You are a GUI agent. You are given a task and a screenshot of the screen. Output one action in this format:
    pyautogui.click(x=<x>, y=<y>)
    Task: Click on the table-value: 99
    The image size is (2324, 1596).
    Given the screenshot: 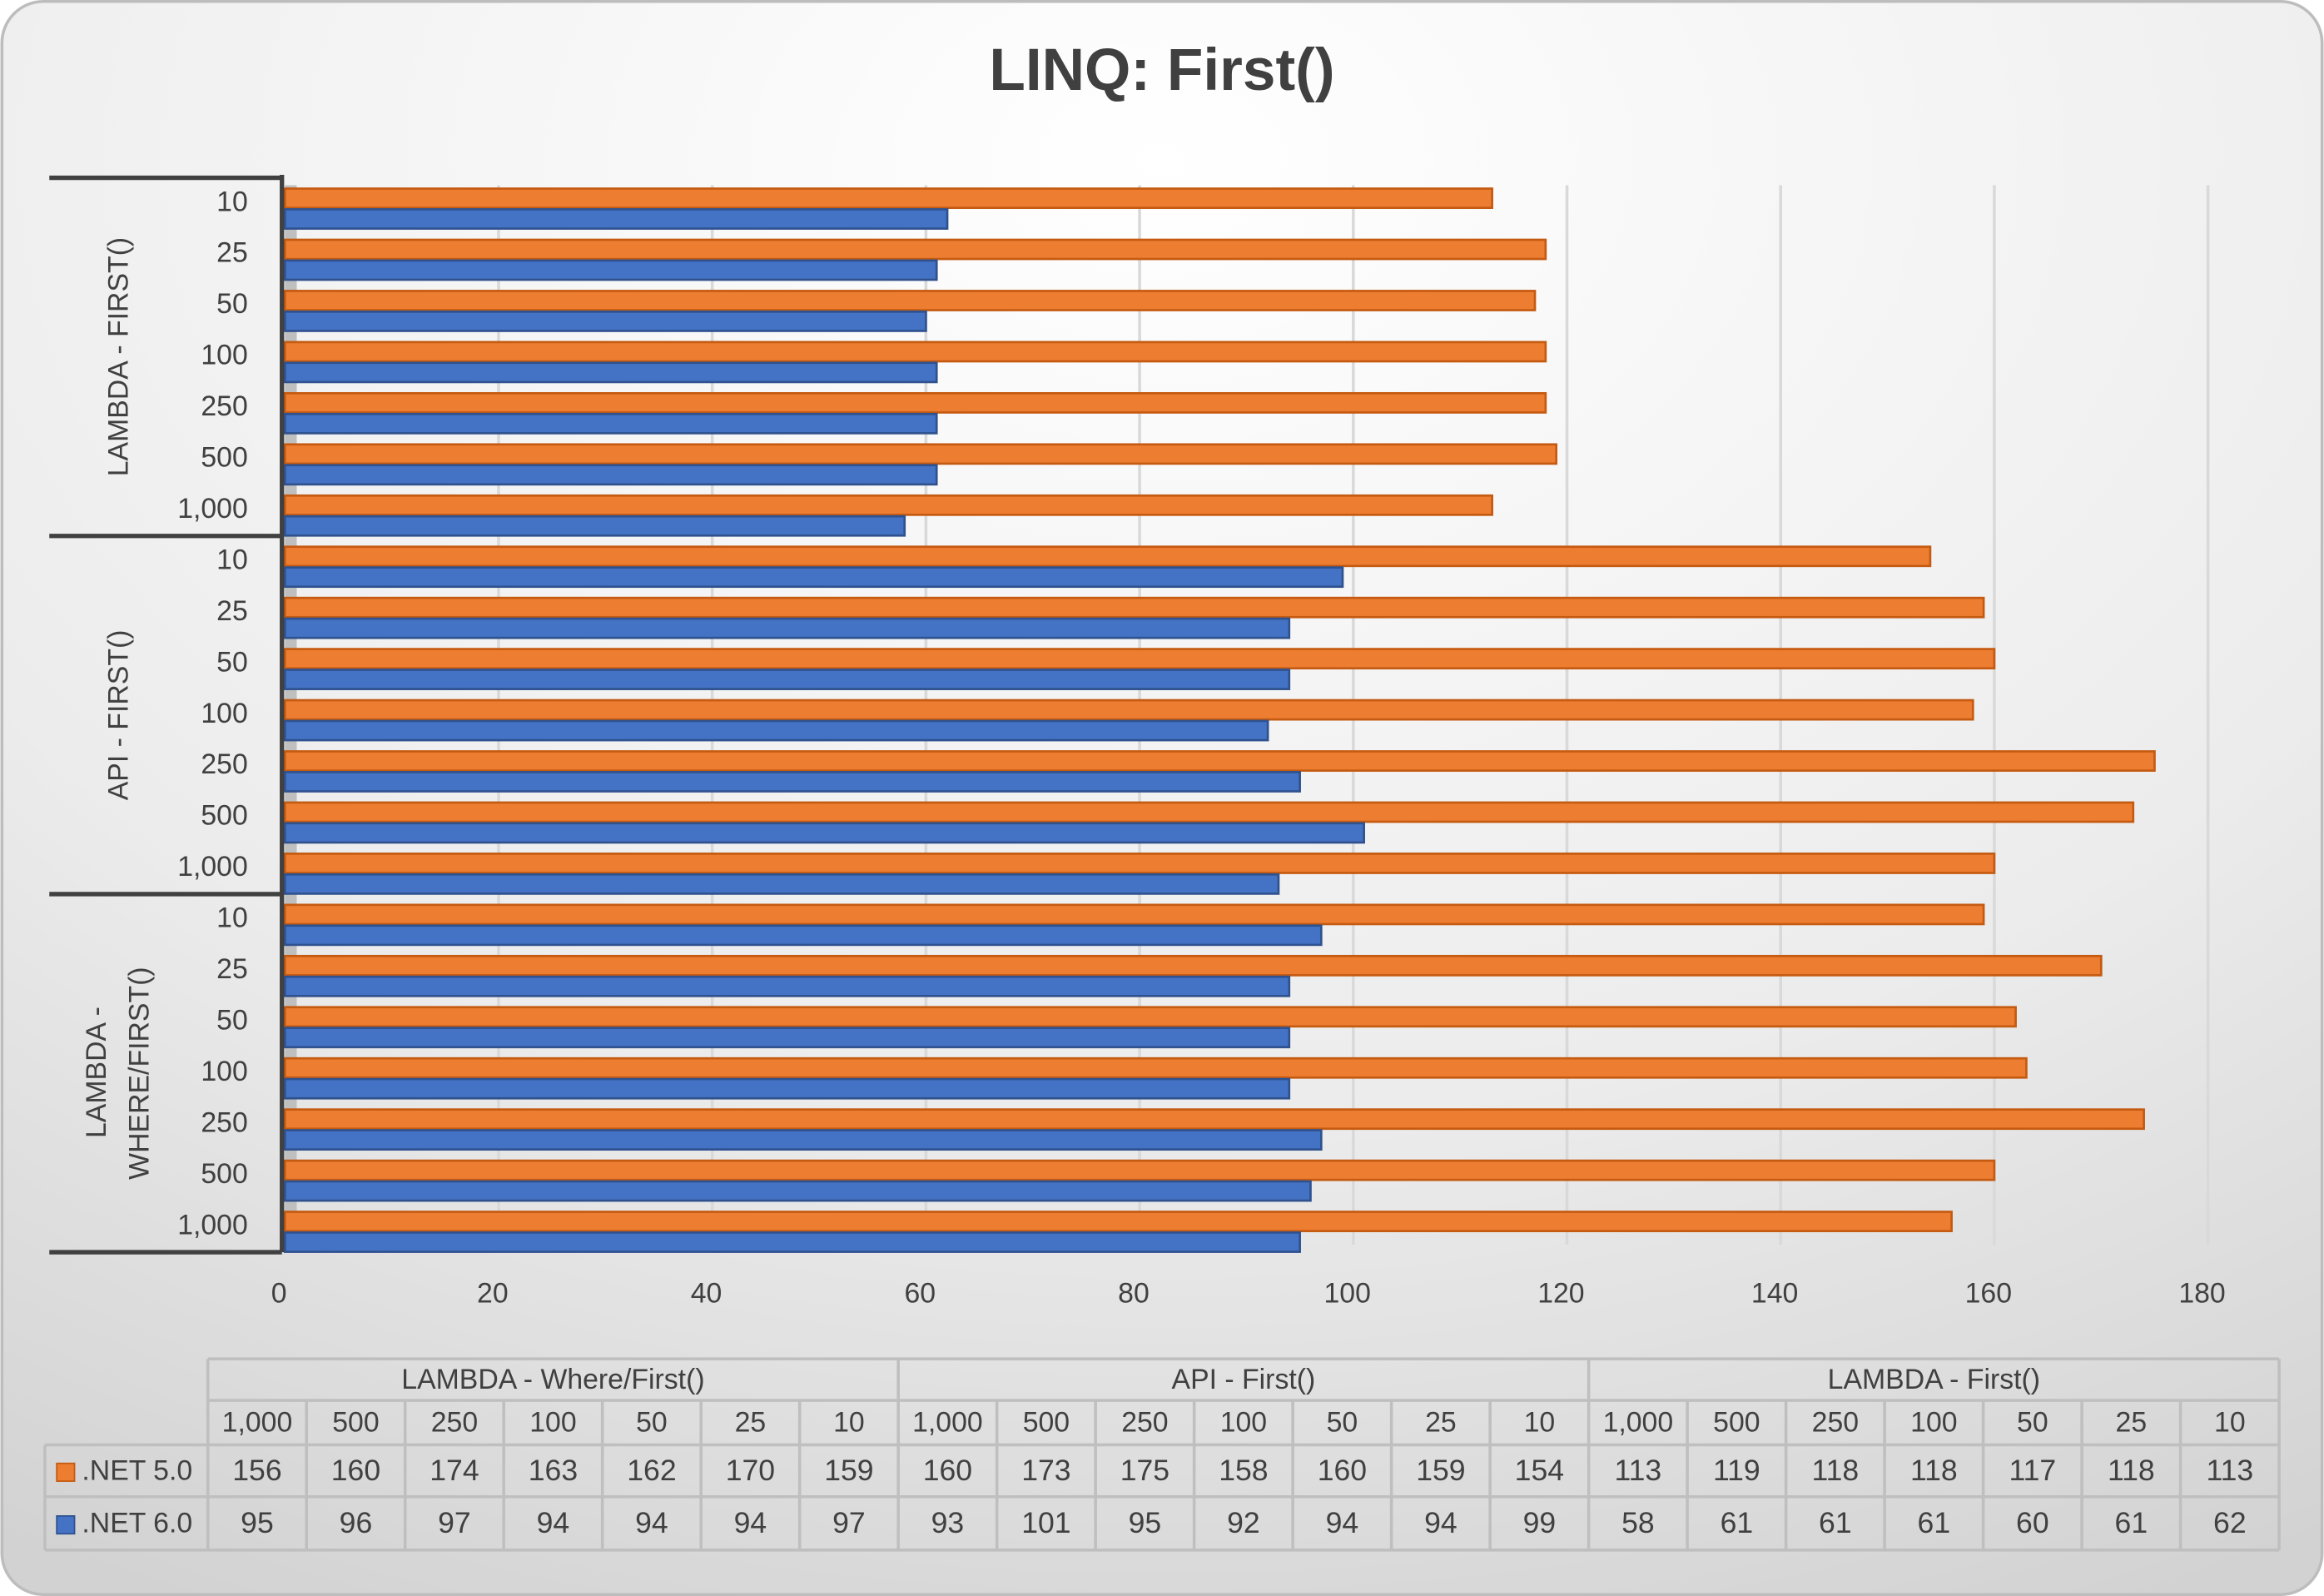 What is the action you would take?
    pyautogui.click(x=1540, y=1522)
    